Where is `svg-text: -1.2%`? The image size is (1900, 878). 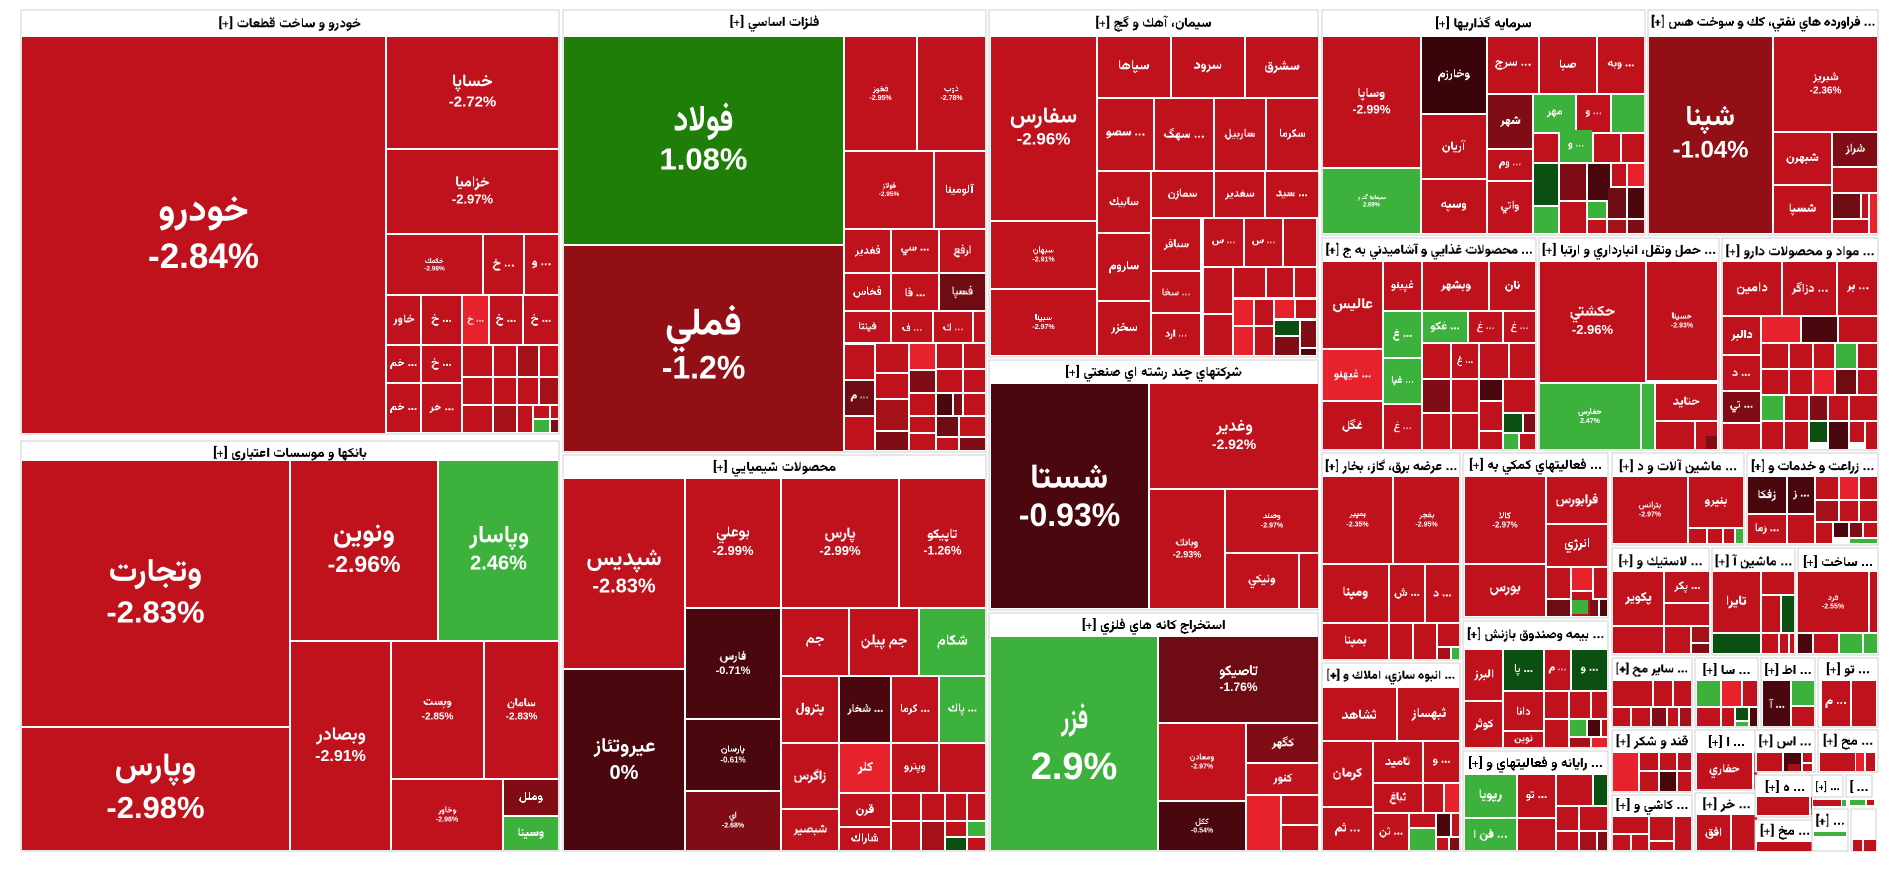 svg-text: -1.2% is located at coordinates (704, 368).